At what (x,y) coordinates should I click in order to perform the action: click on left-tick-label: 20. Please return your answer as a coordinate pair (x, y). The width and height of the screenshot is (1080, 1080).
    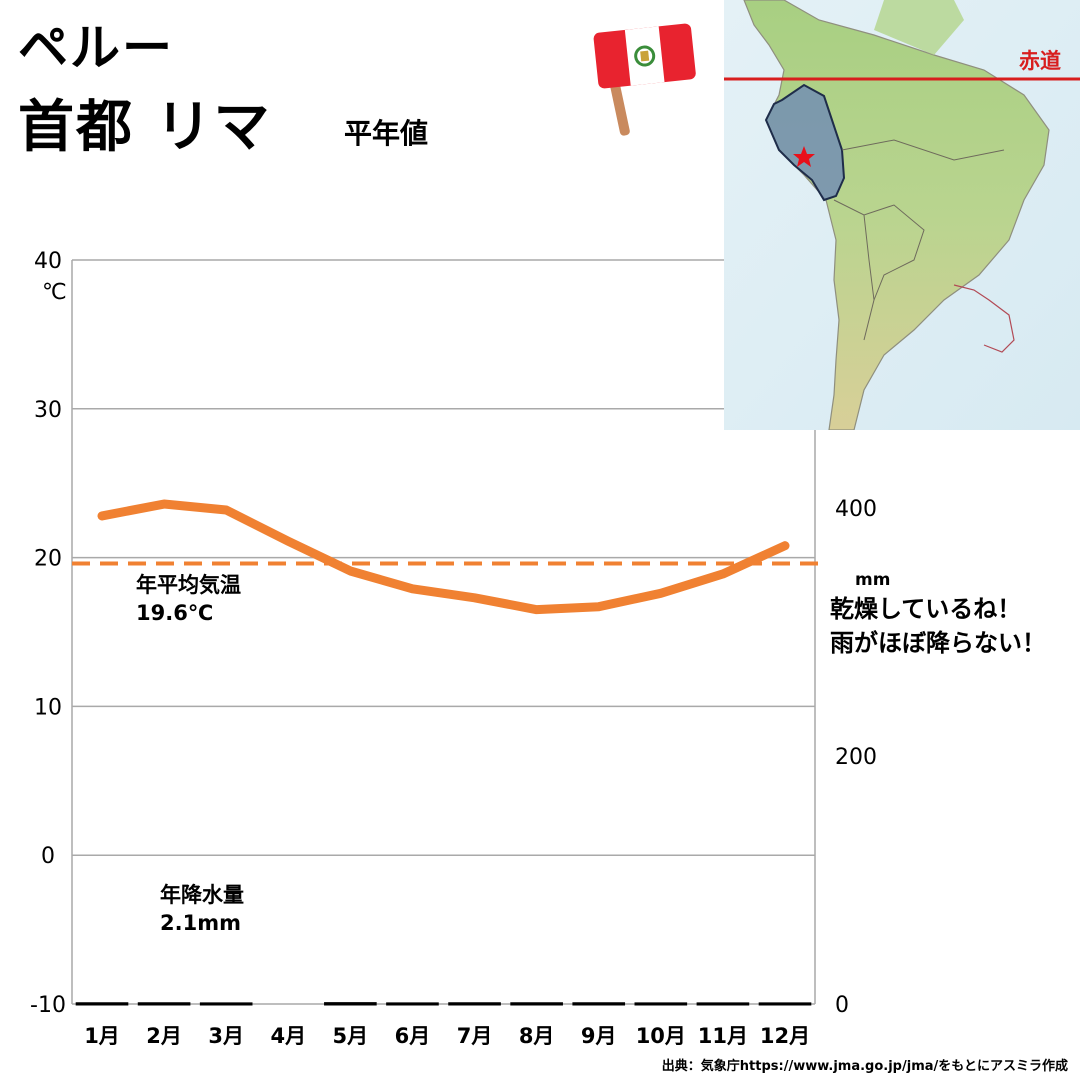
    Looking at the image, I should click on (48, 559).